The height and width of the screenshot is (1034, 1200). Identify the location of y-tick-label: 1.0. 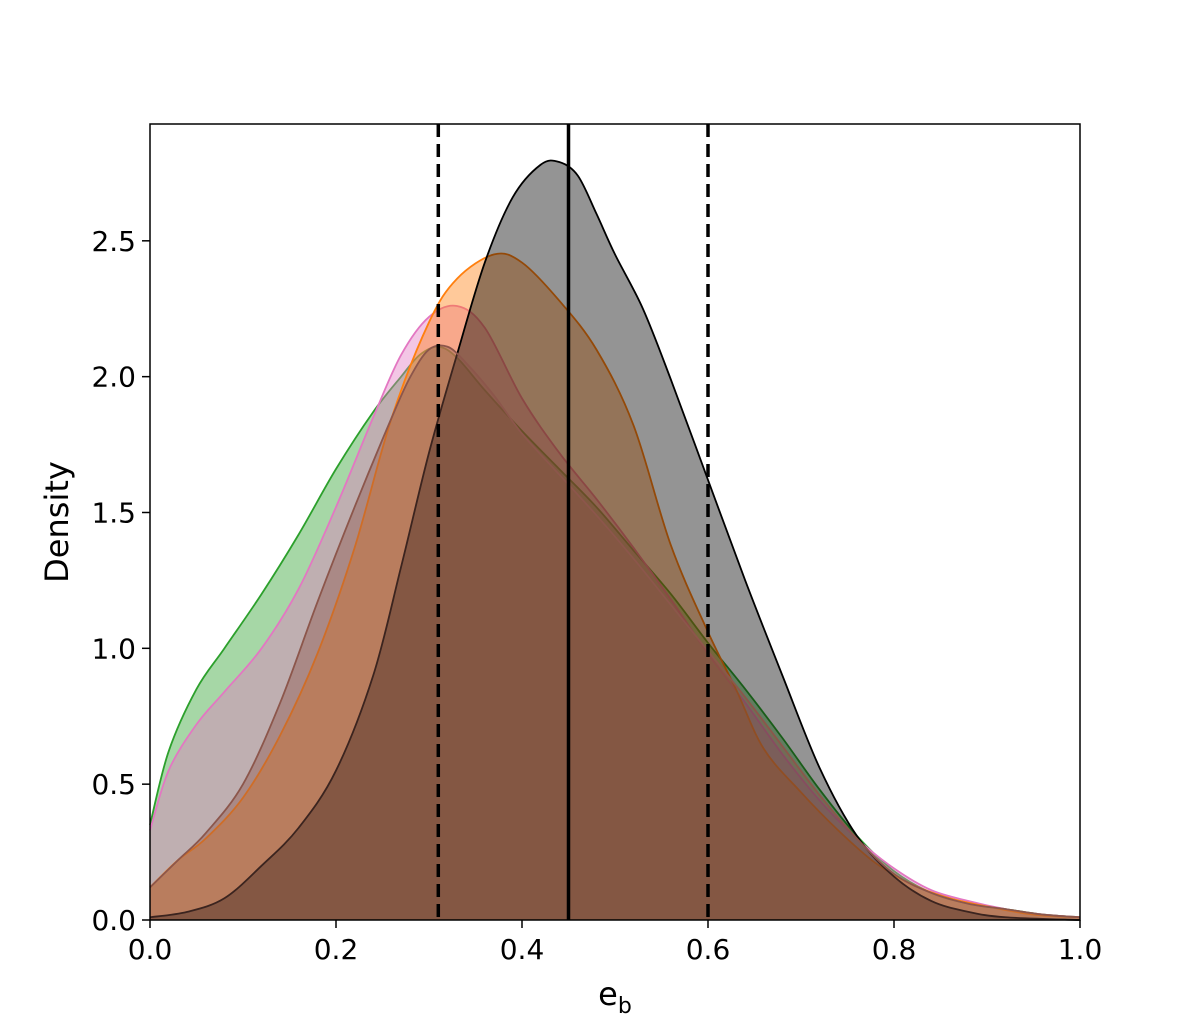
(113, 648).